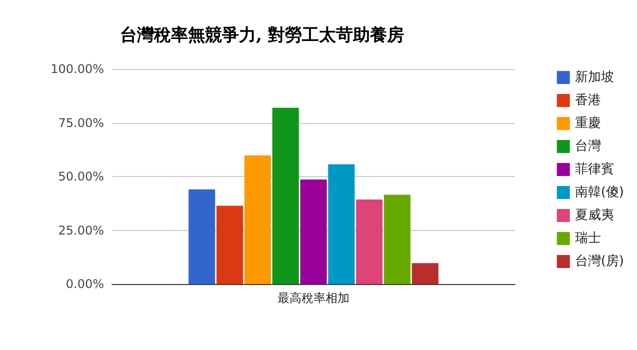 The width and height of the screenshot is (637, 350). What do you see at coordinates (587, 123) in the screenshot?
I see `legend-label: 重慶` at bounding box center [587, 123].